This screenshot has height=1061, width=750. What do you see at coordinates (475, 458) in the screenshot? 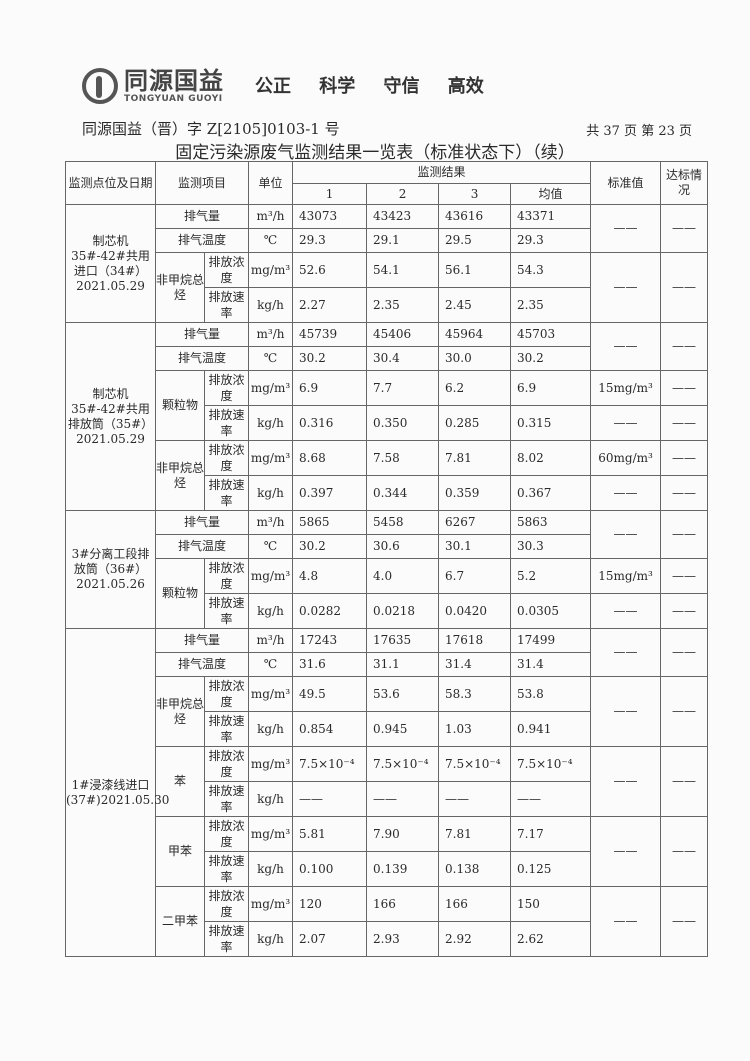
I see `run-3-value: 7.81` at bounding box center [475, 458].